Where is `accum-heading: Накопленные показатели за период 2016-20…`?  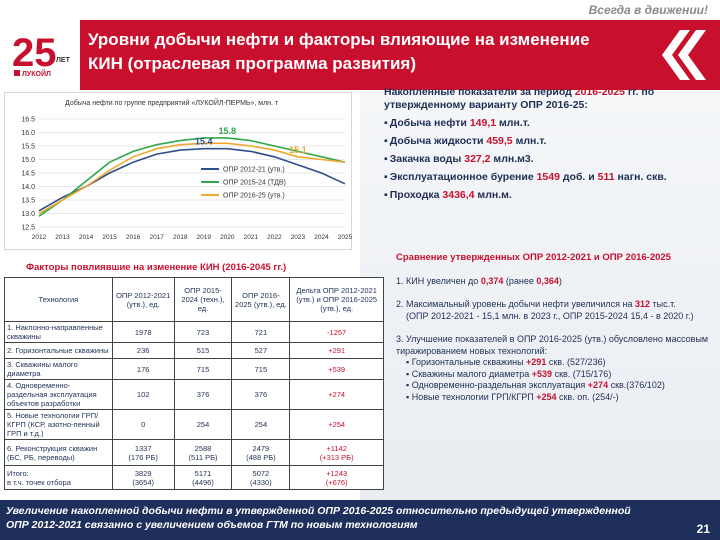
accum-heading: Накопленные показатели за период 2016-20… is located at coordinates (519, 98).